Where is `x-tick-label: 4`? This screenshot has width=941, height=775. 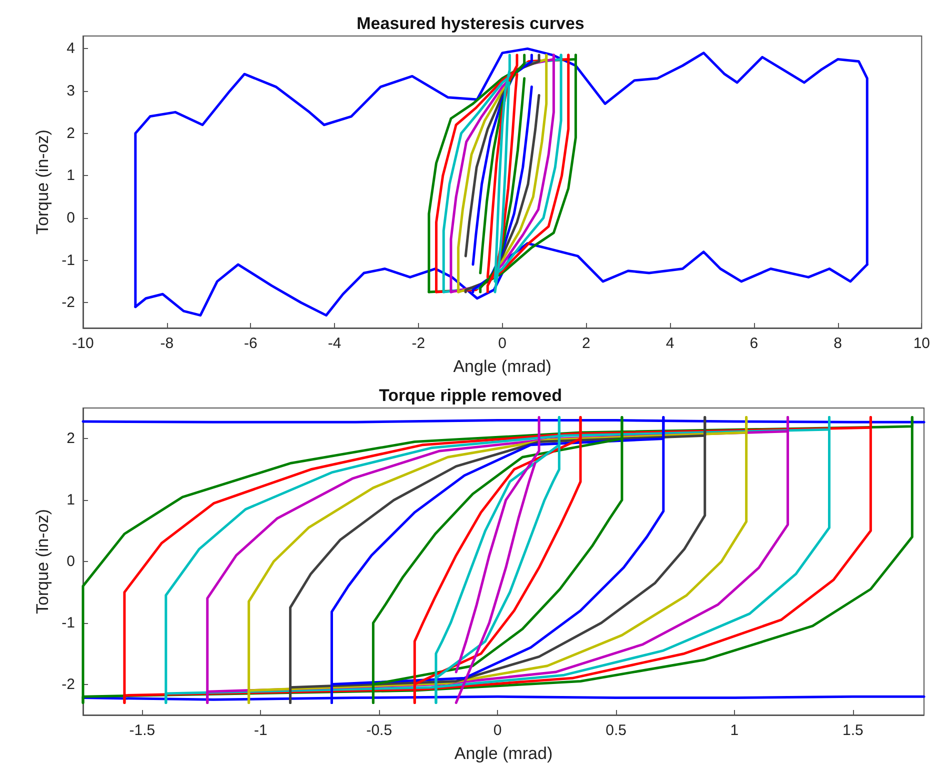 x-tick-label: 4 is located at coordinates (670, 343).